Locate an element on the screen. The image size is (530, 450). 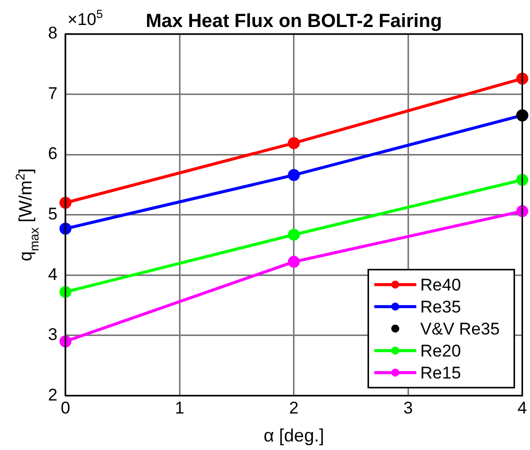
legend-label: Re40 is located at coordinates (440, 284).